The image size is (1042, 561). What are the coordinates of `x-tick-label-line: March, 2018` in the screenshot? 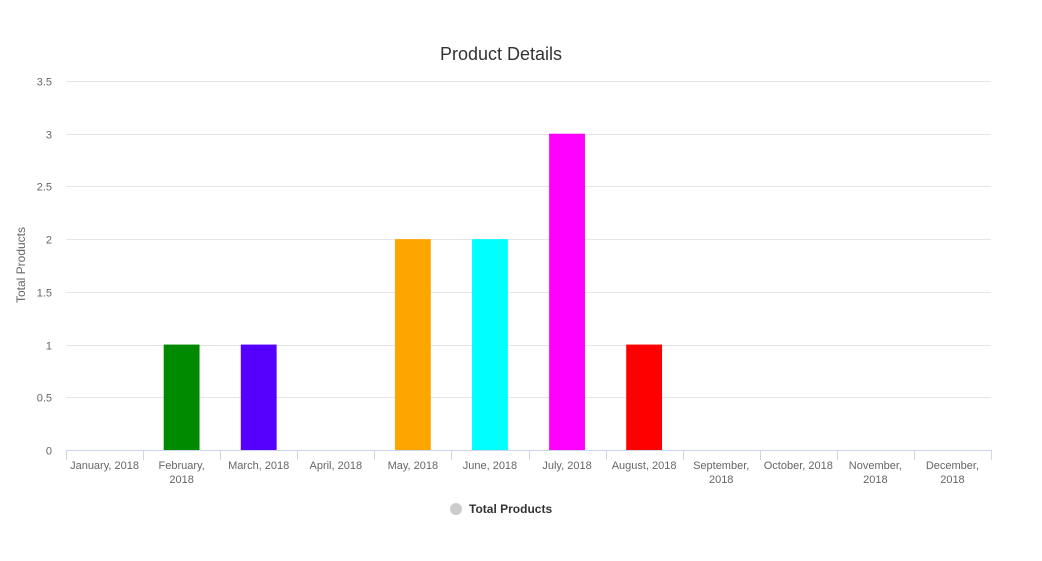 It's located at (258, 466).